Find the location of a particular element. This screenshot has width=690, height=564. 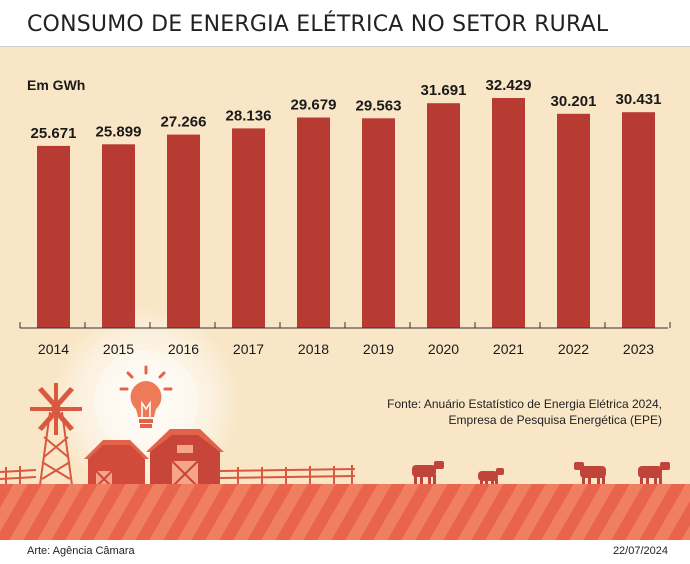

value-label-2023: 30.431 is located at coordinates (639, 99).